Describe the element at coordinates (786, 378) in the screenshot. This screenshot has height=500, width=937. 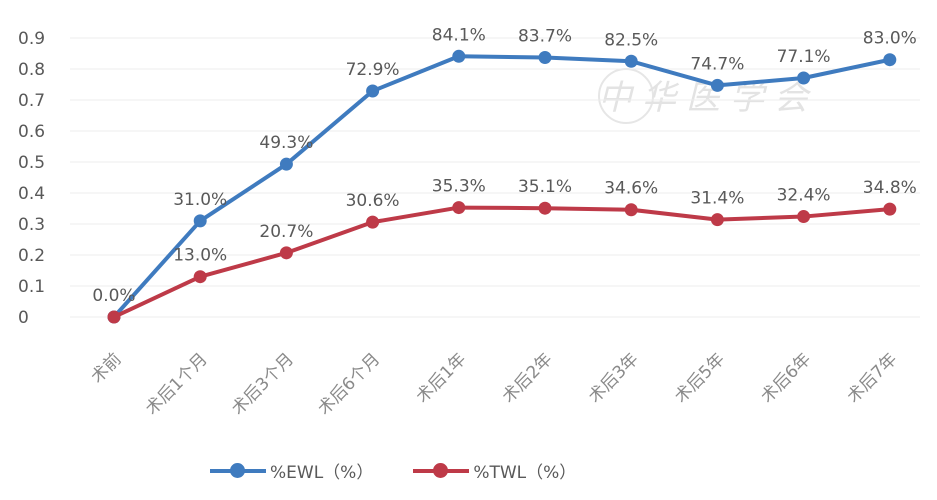
I see `x-tick-label: 术后6年` at that location.